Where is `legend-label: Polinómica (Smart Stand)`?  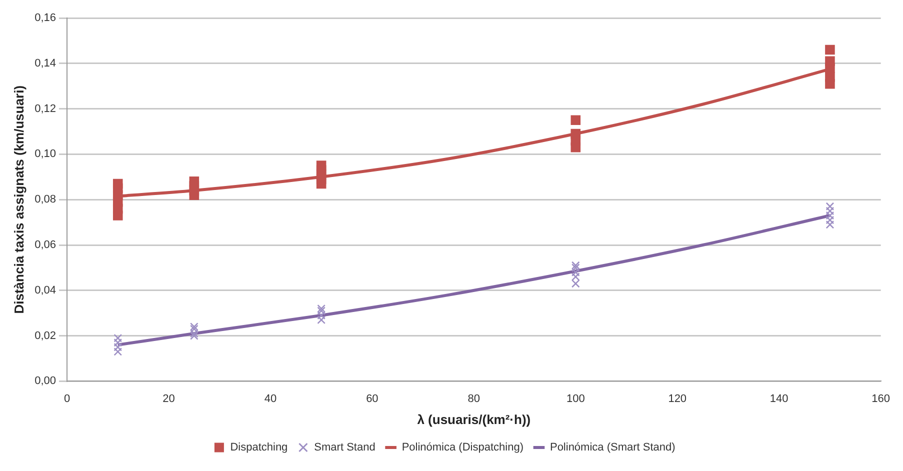
legend-label: Polinómica (Smart Stand) is located at coordinates (613, 448).